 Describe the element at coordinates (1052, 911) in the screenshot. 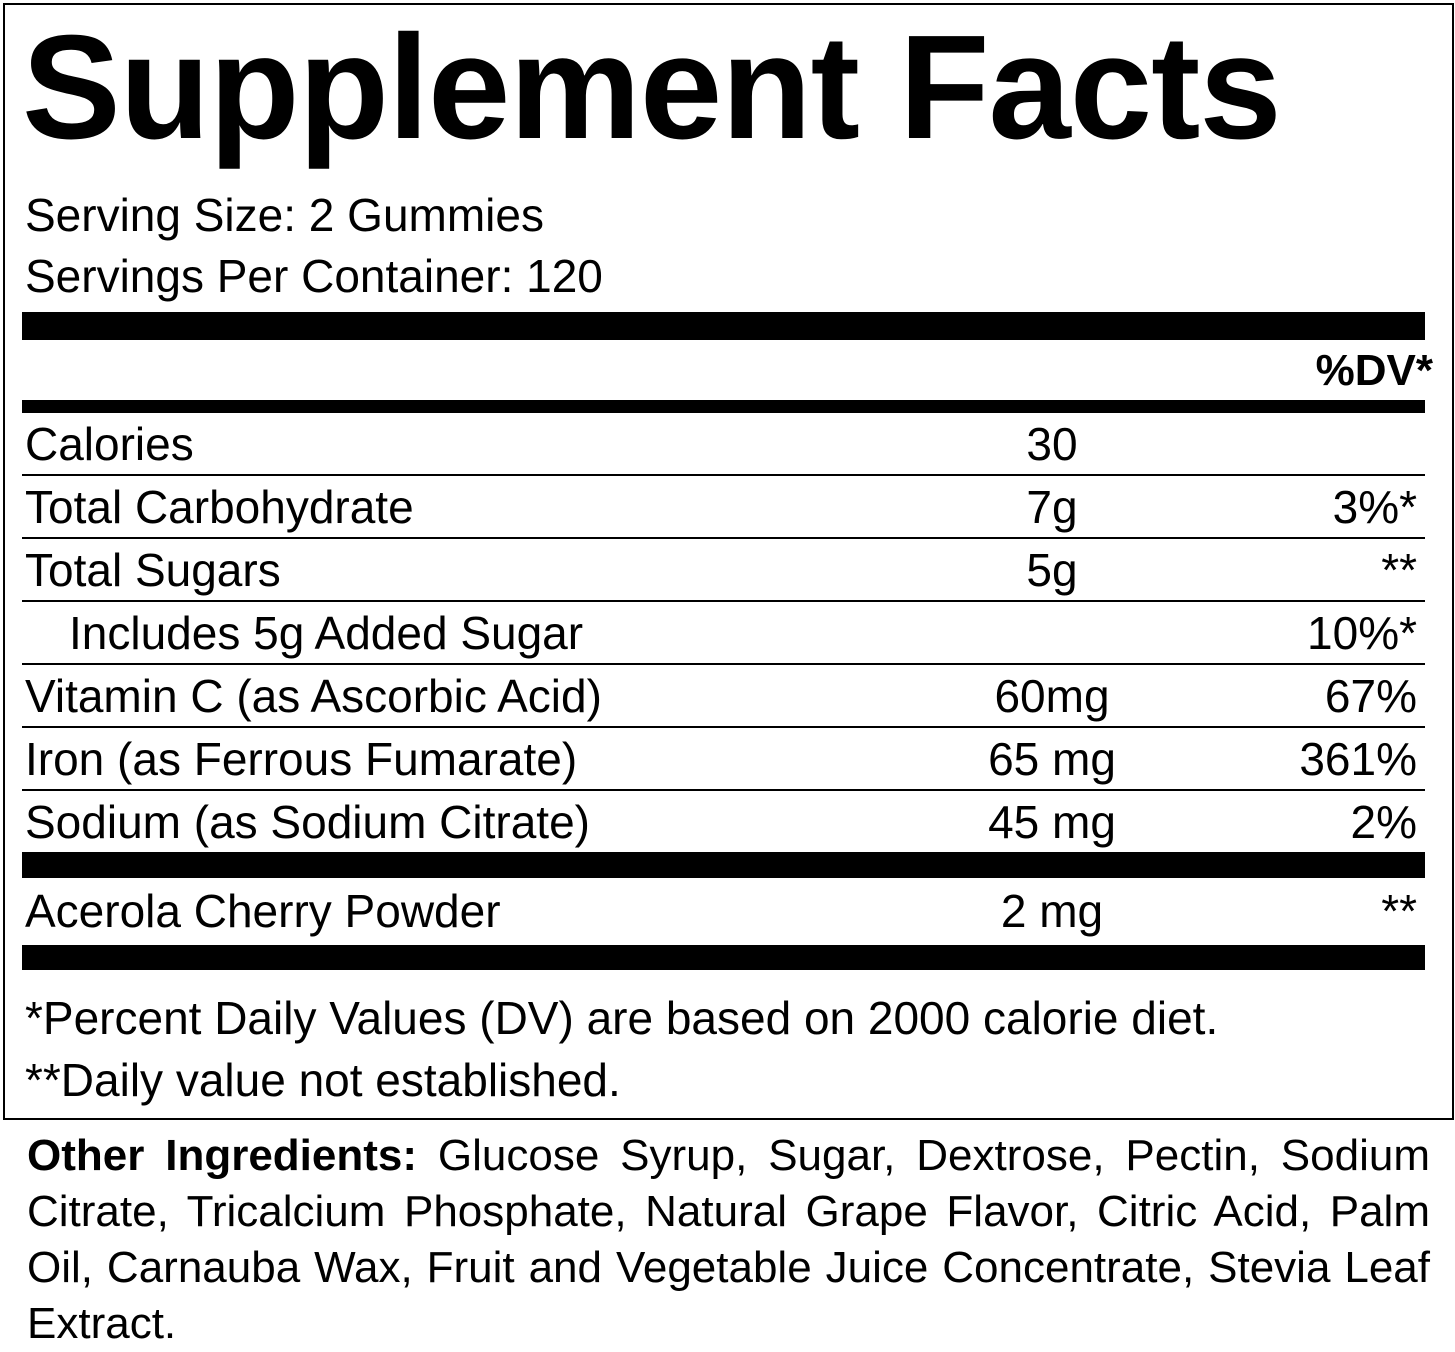

I see `amount: 2 mg` at that location.